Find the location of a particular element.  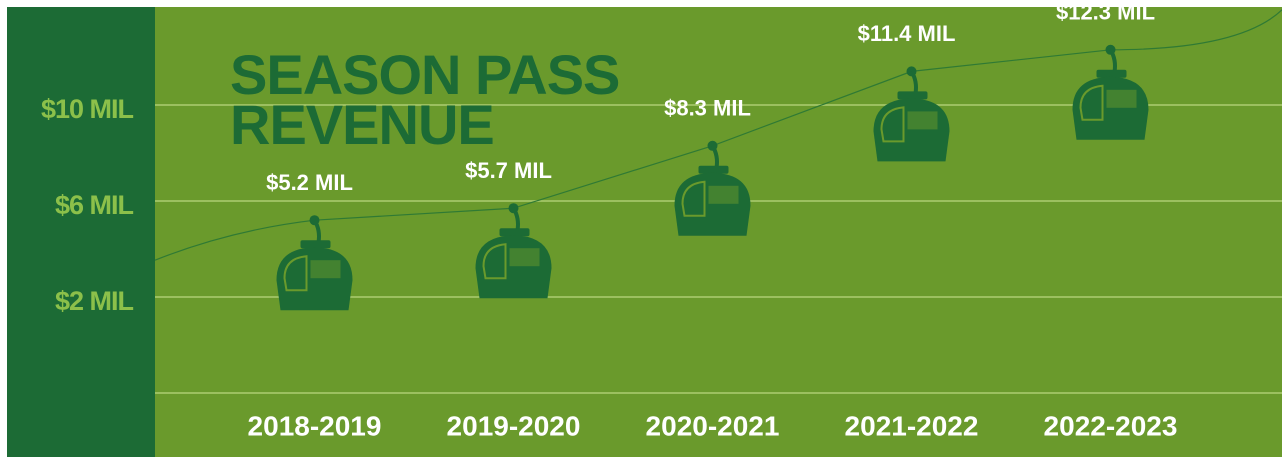

x-tick-label: 2020-2021 is located at coordinates (713, 425).